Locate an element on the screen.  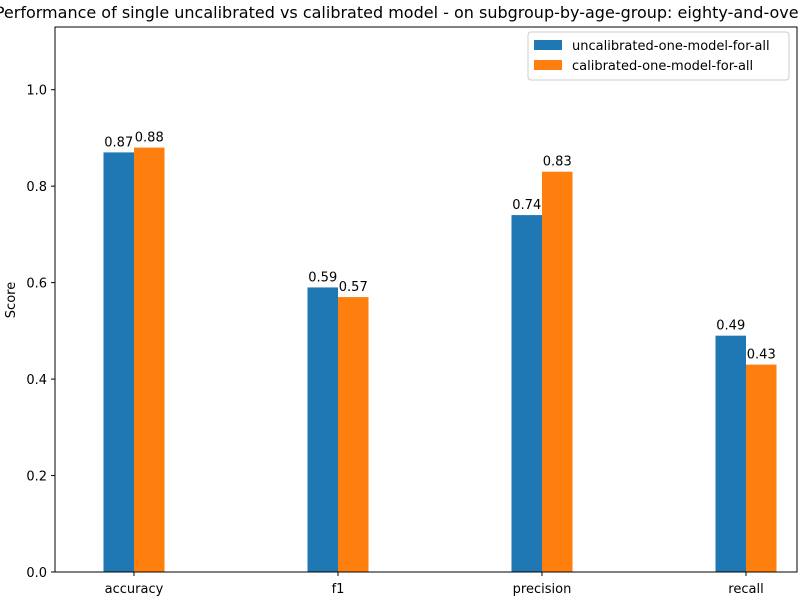
bar-uncalibrated-precision is located at coordinates (526, 393).